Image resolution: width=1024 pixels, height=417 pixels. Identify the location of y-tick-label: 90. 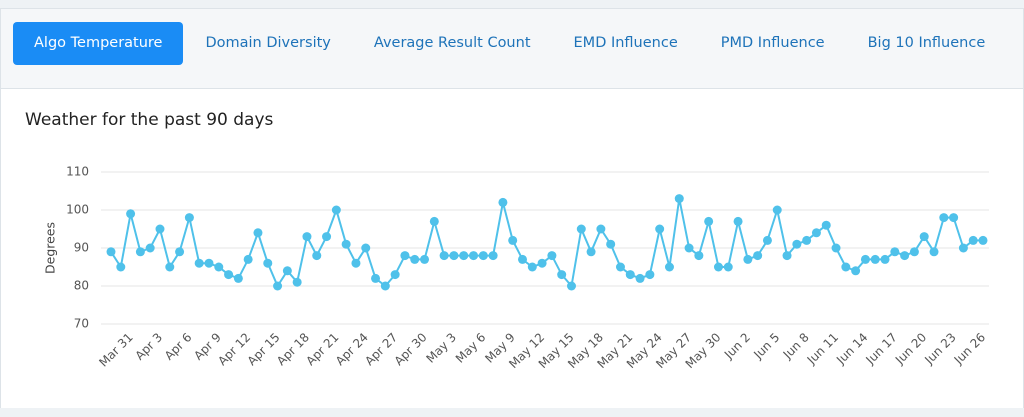
(81, 248).